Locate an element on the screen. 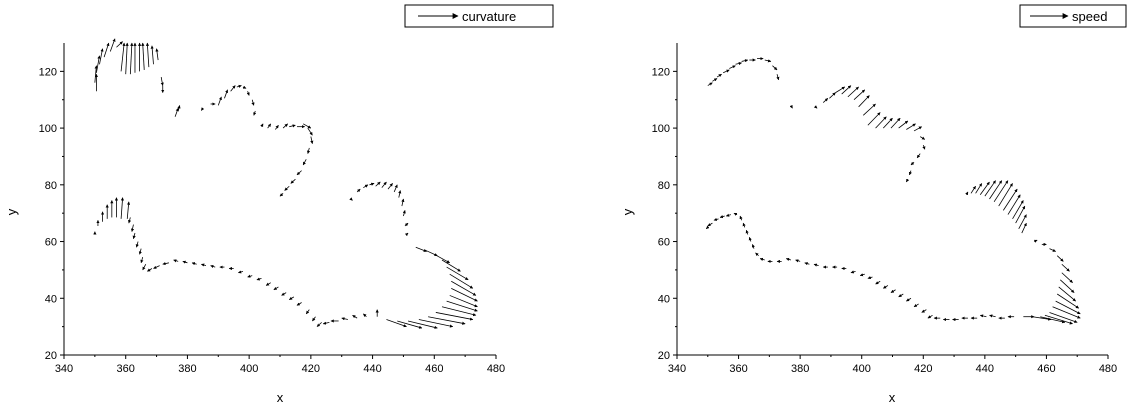 The image size is (1134, 407). x-axis-label: x is located at coordinates (280, 397).